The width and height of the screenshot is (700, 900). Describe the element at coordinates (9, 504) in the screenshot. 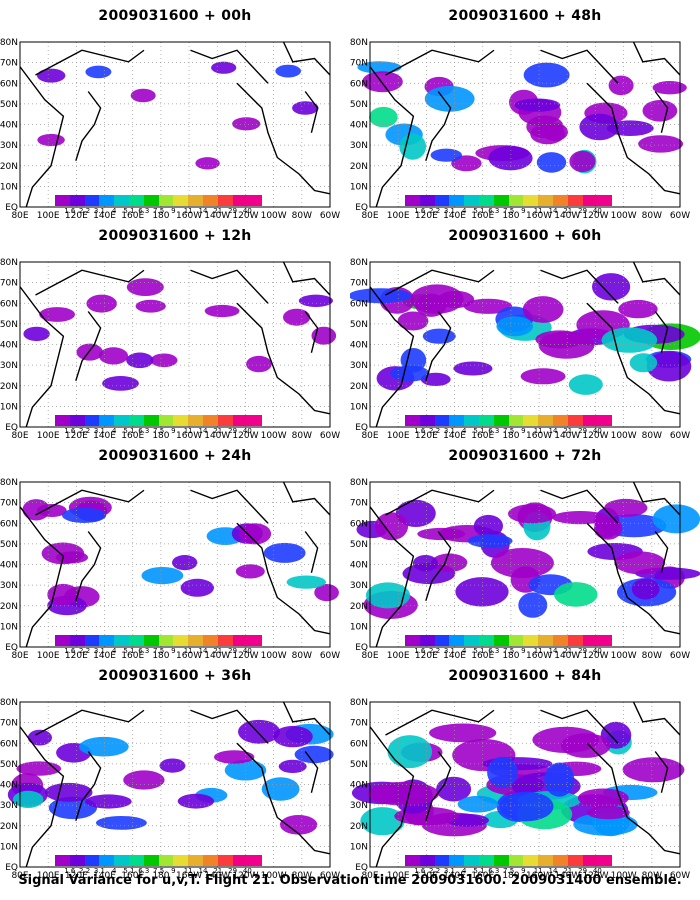

I see `lat-tick-label: 70N` at that location.